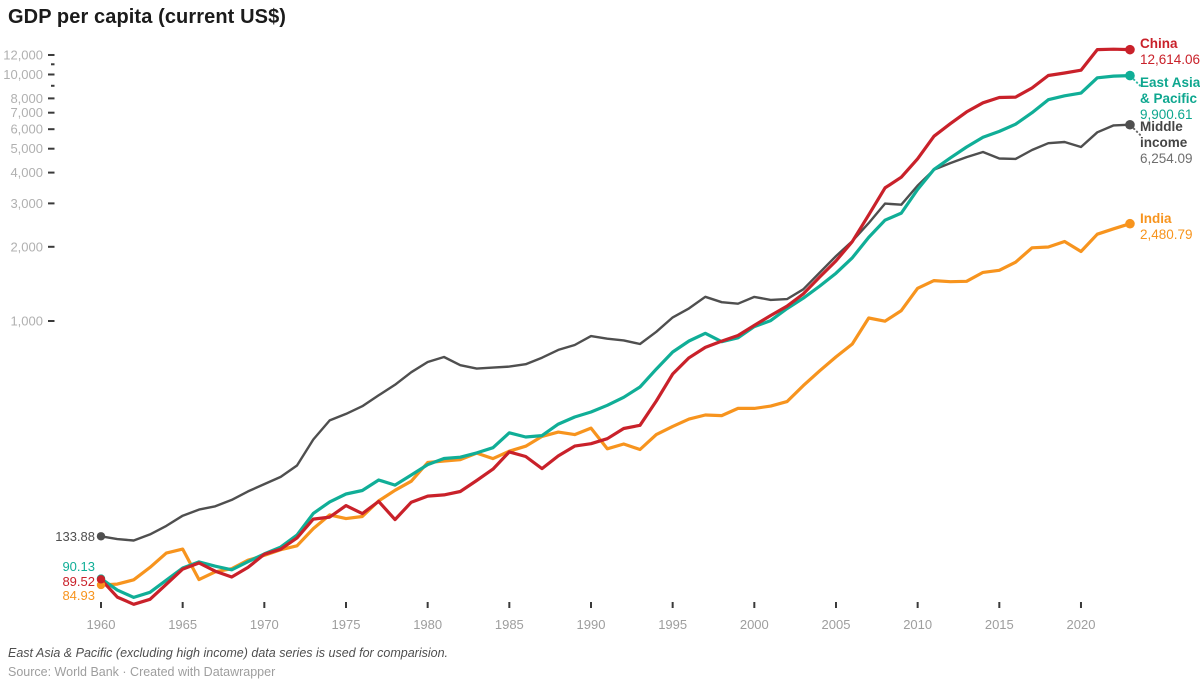 This screenshot has height=689, width=1200. What do you see at coordinates (101, 536) in the screenshot?
I see `start-dot-middle-income` at bounding box center [101, 536].